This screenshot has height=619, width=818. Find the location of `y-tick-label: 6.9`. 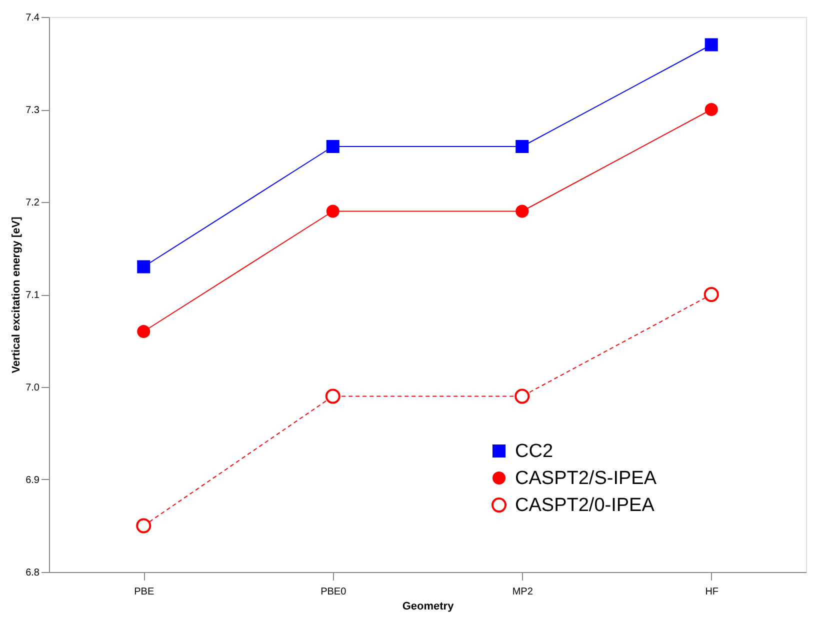

y-tick-label: 6.9 is located at coordinates (33, 480).